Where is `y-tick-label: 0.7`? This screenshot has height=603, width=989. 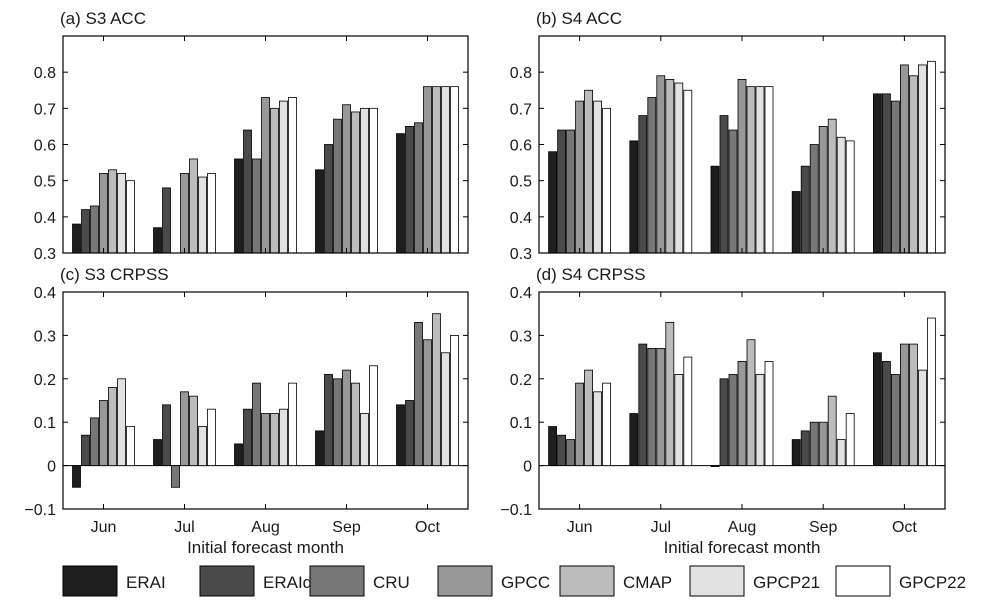
y-tick-label: 0.7 is located at coordinates (45, 109).